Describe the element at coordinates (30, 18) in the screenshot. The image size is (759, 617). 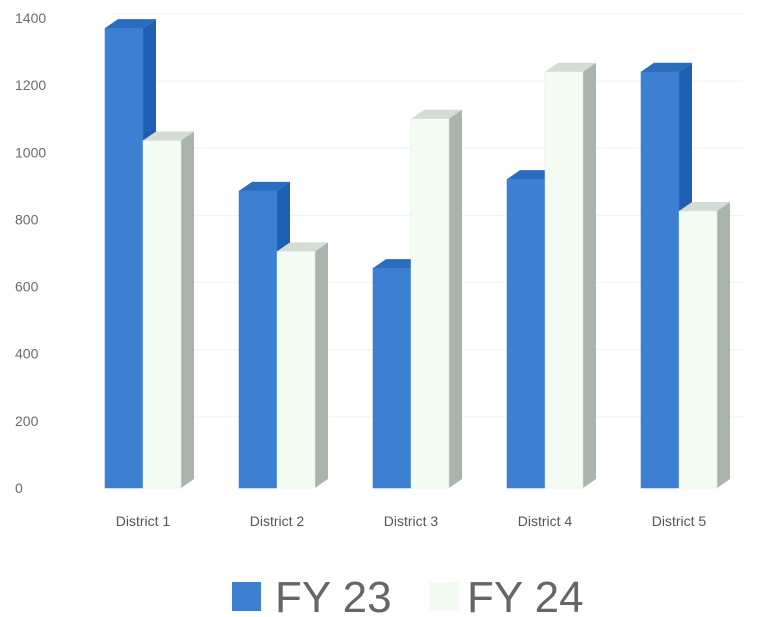
I see `y-tick-label: 1400` at that location.